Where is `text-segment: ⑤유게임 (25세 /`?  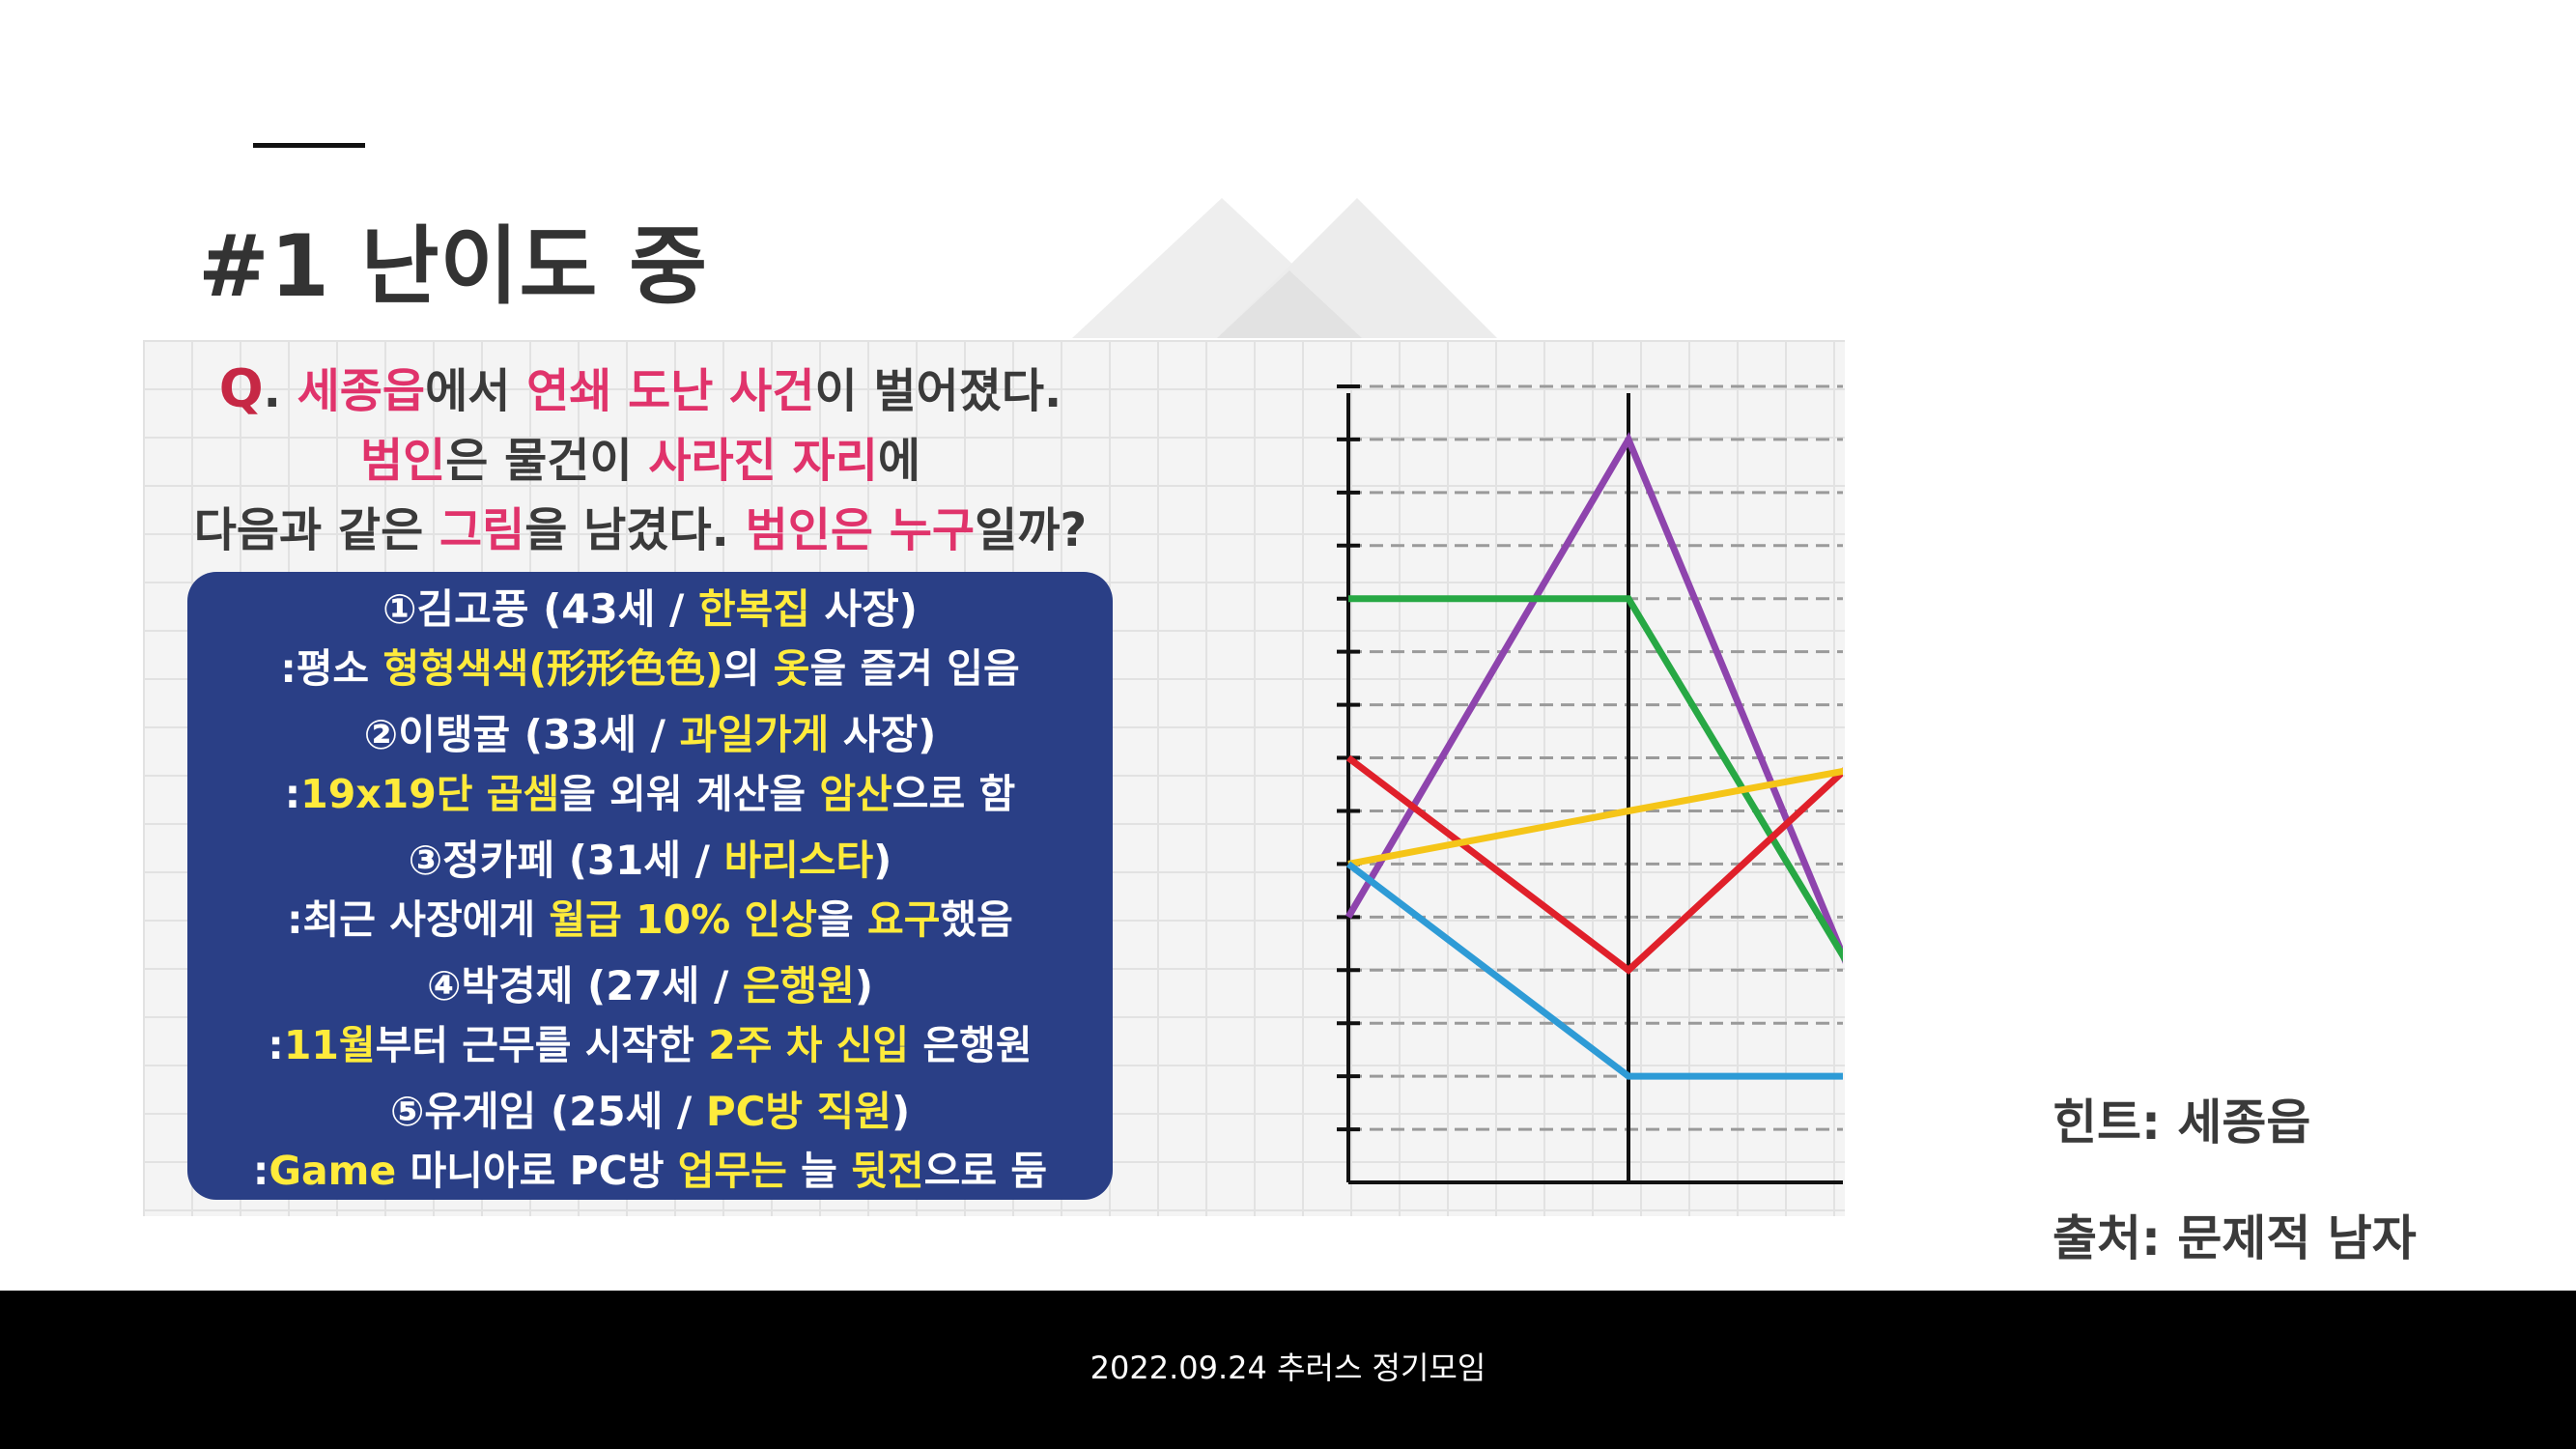 text-segment: ⑤유게임 (25세 / is located at coordinates (547, 1111).